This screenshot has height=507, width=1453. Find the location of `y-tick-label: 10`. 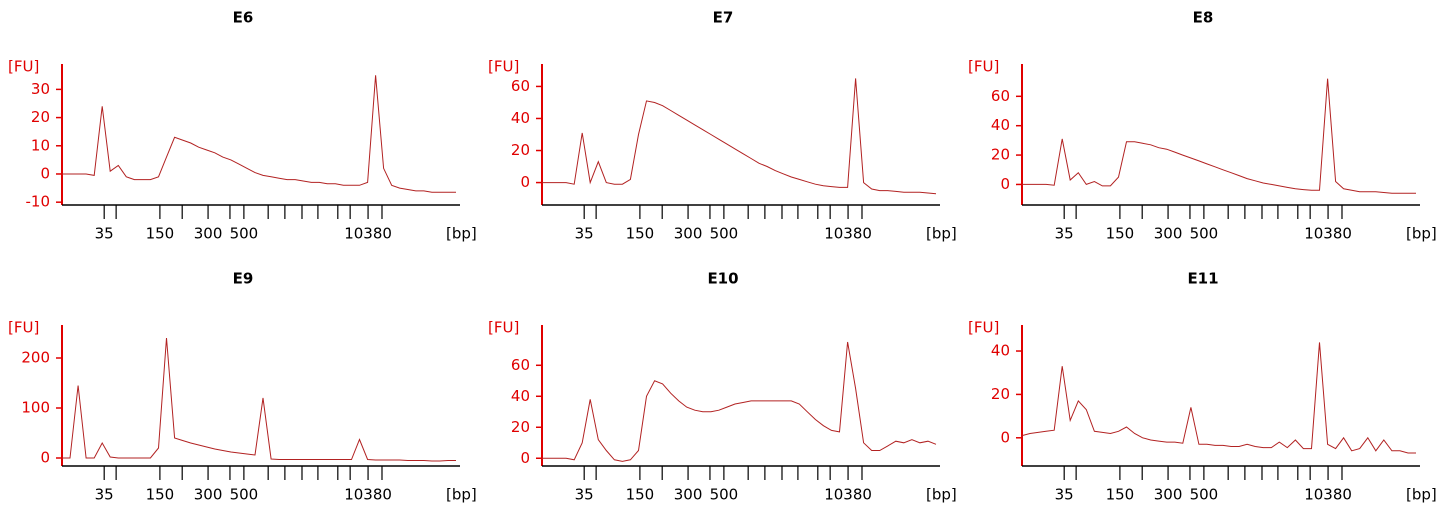

y-tick-label: 10 is located at coordinates (40, 145).